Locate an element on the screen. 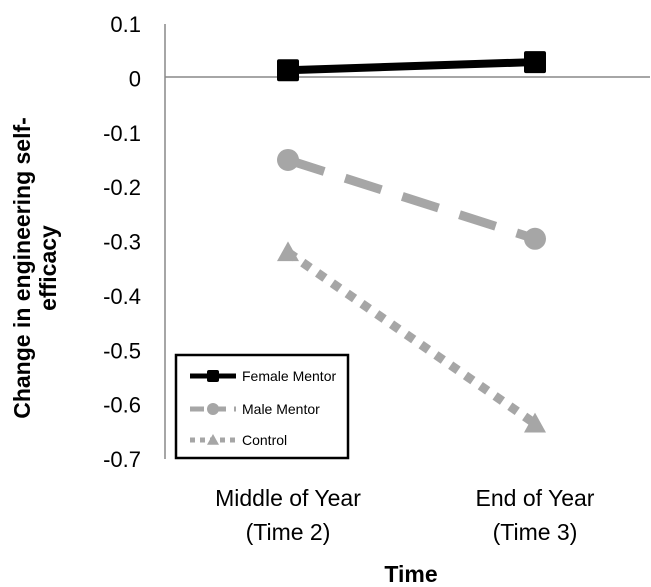 Image resolution: width=651 pixels, height=587 pixels. legend-label: Male Mentor is located at coordinates (281, 409).